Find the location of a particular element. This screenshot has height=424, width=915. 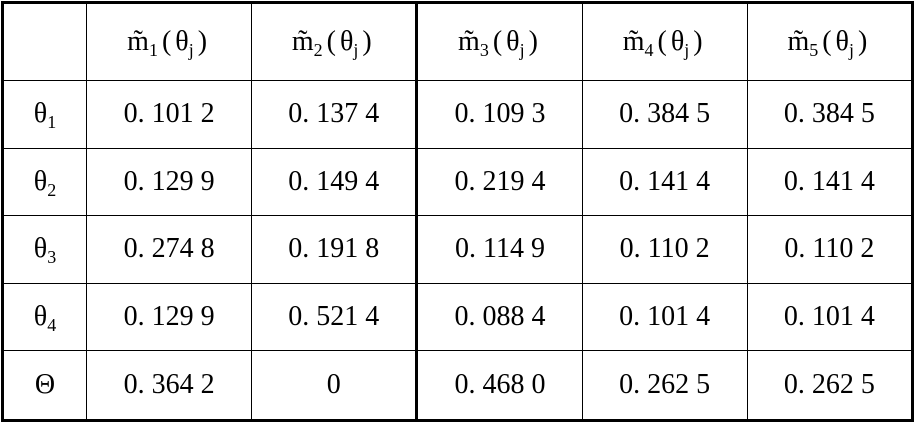

value-cell: 0. 219 4 is located at coordinates (499, 182).